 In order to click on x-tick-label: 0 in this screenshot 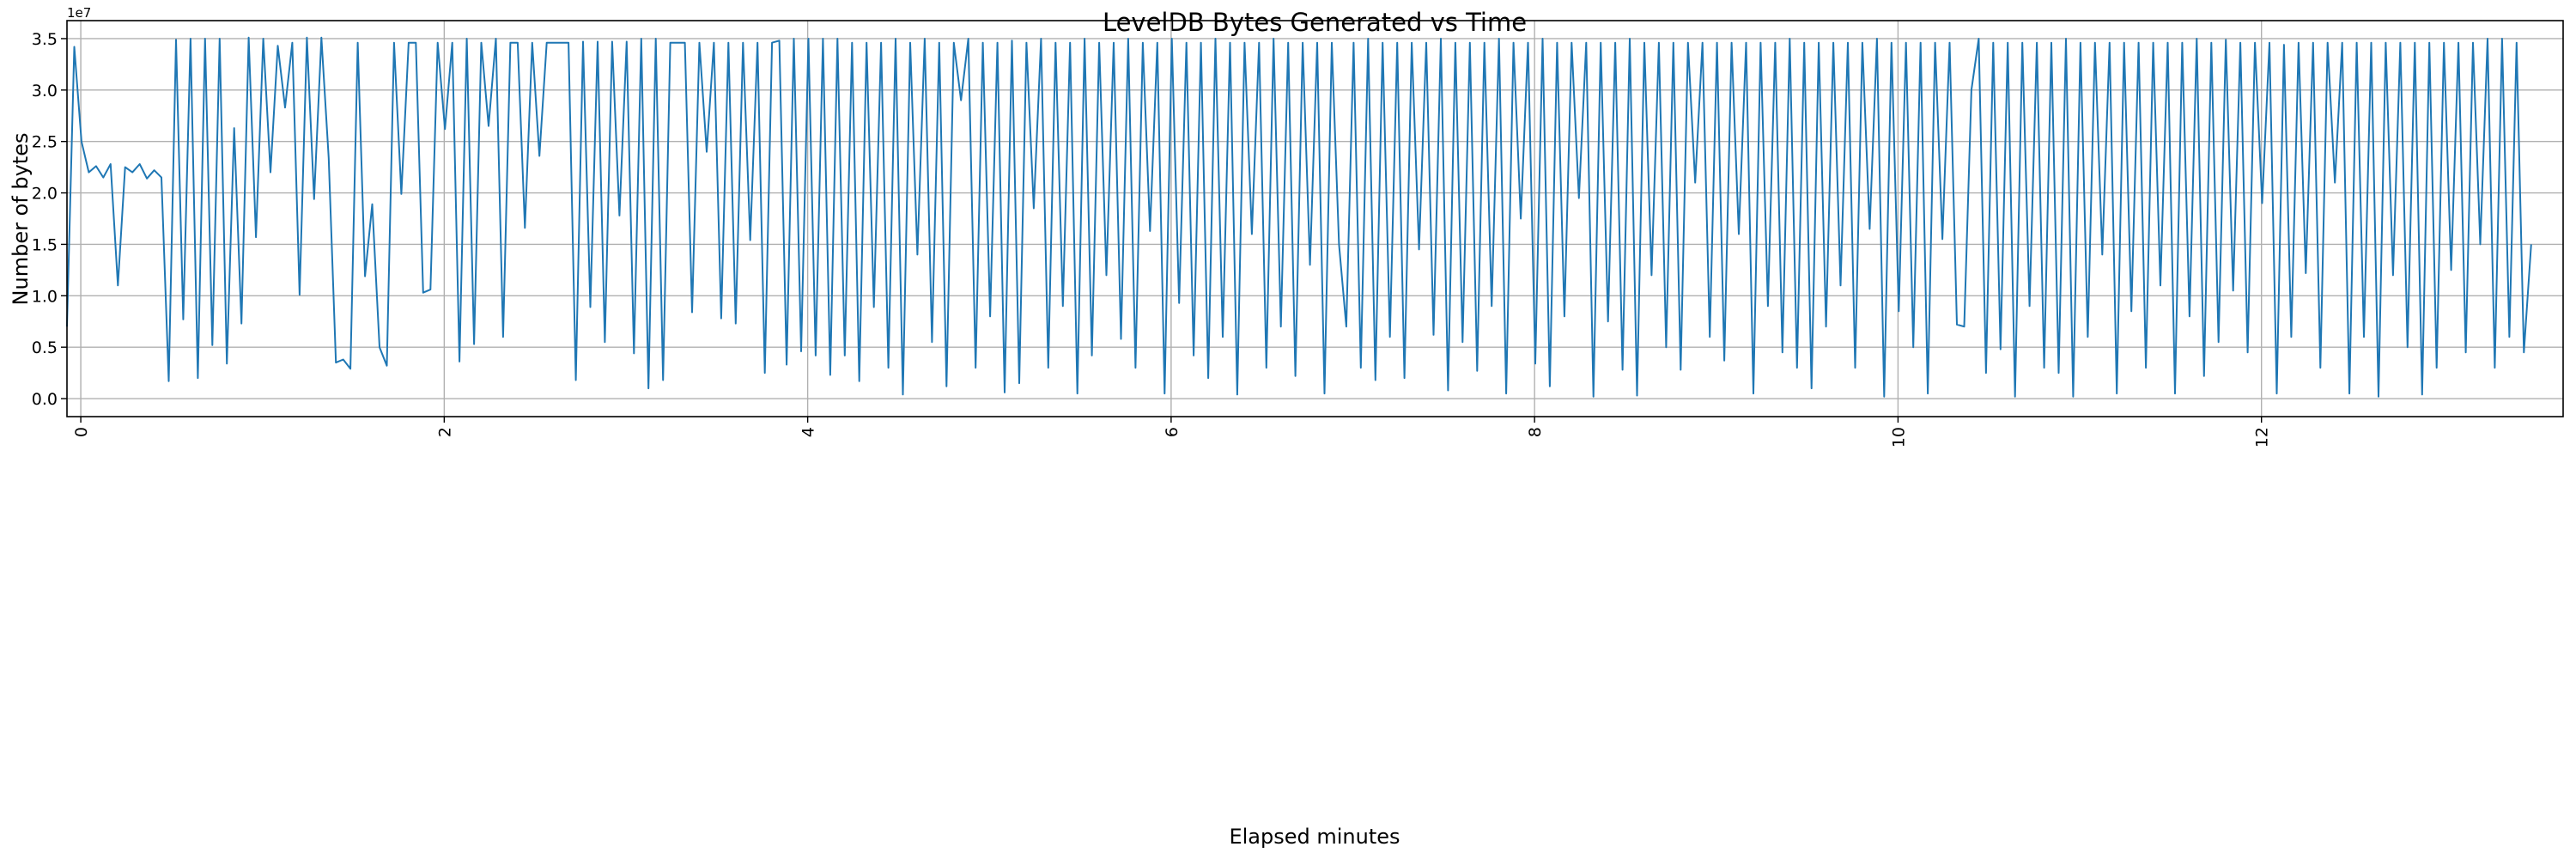, I will do `click(82, 432)`.